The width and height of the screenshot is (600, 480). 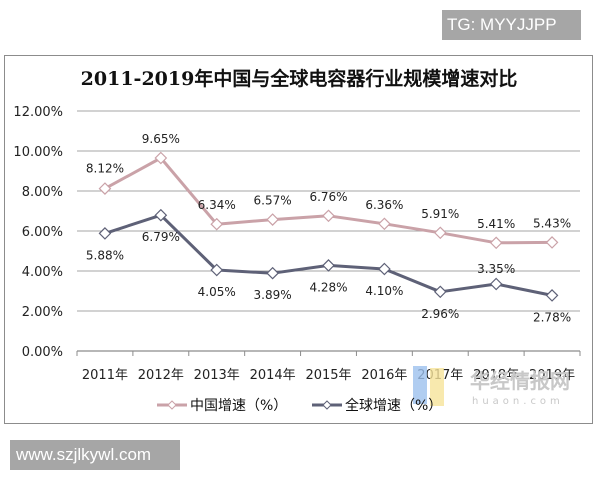 What do you see at coordinates (384, 205) in the screenshot?
I see `data-label: 6.36%` at bounding box center [384, 205].